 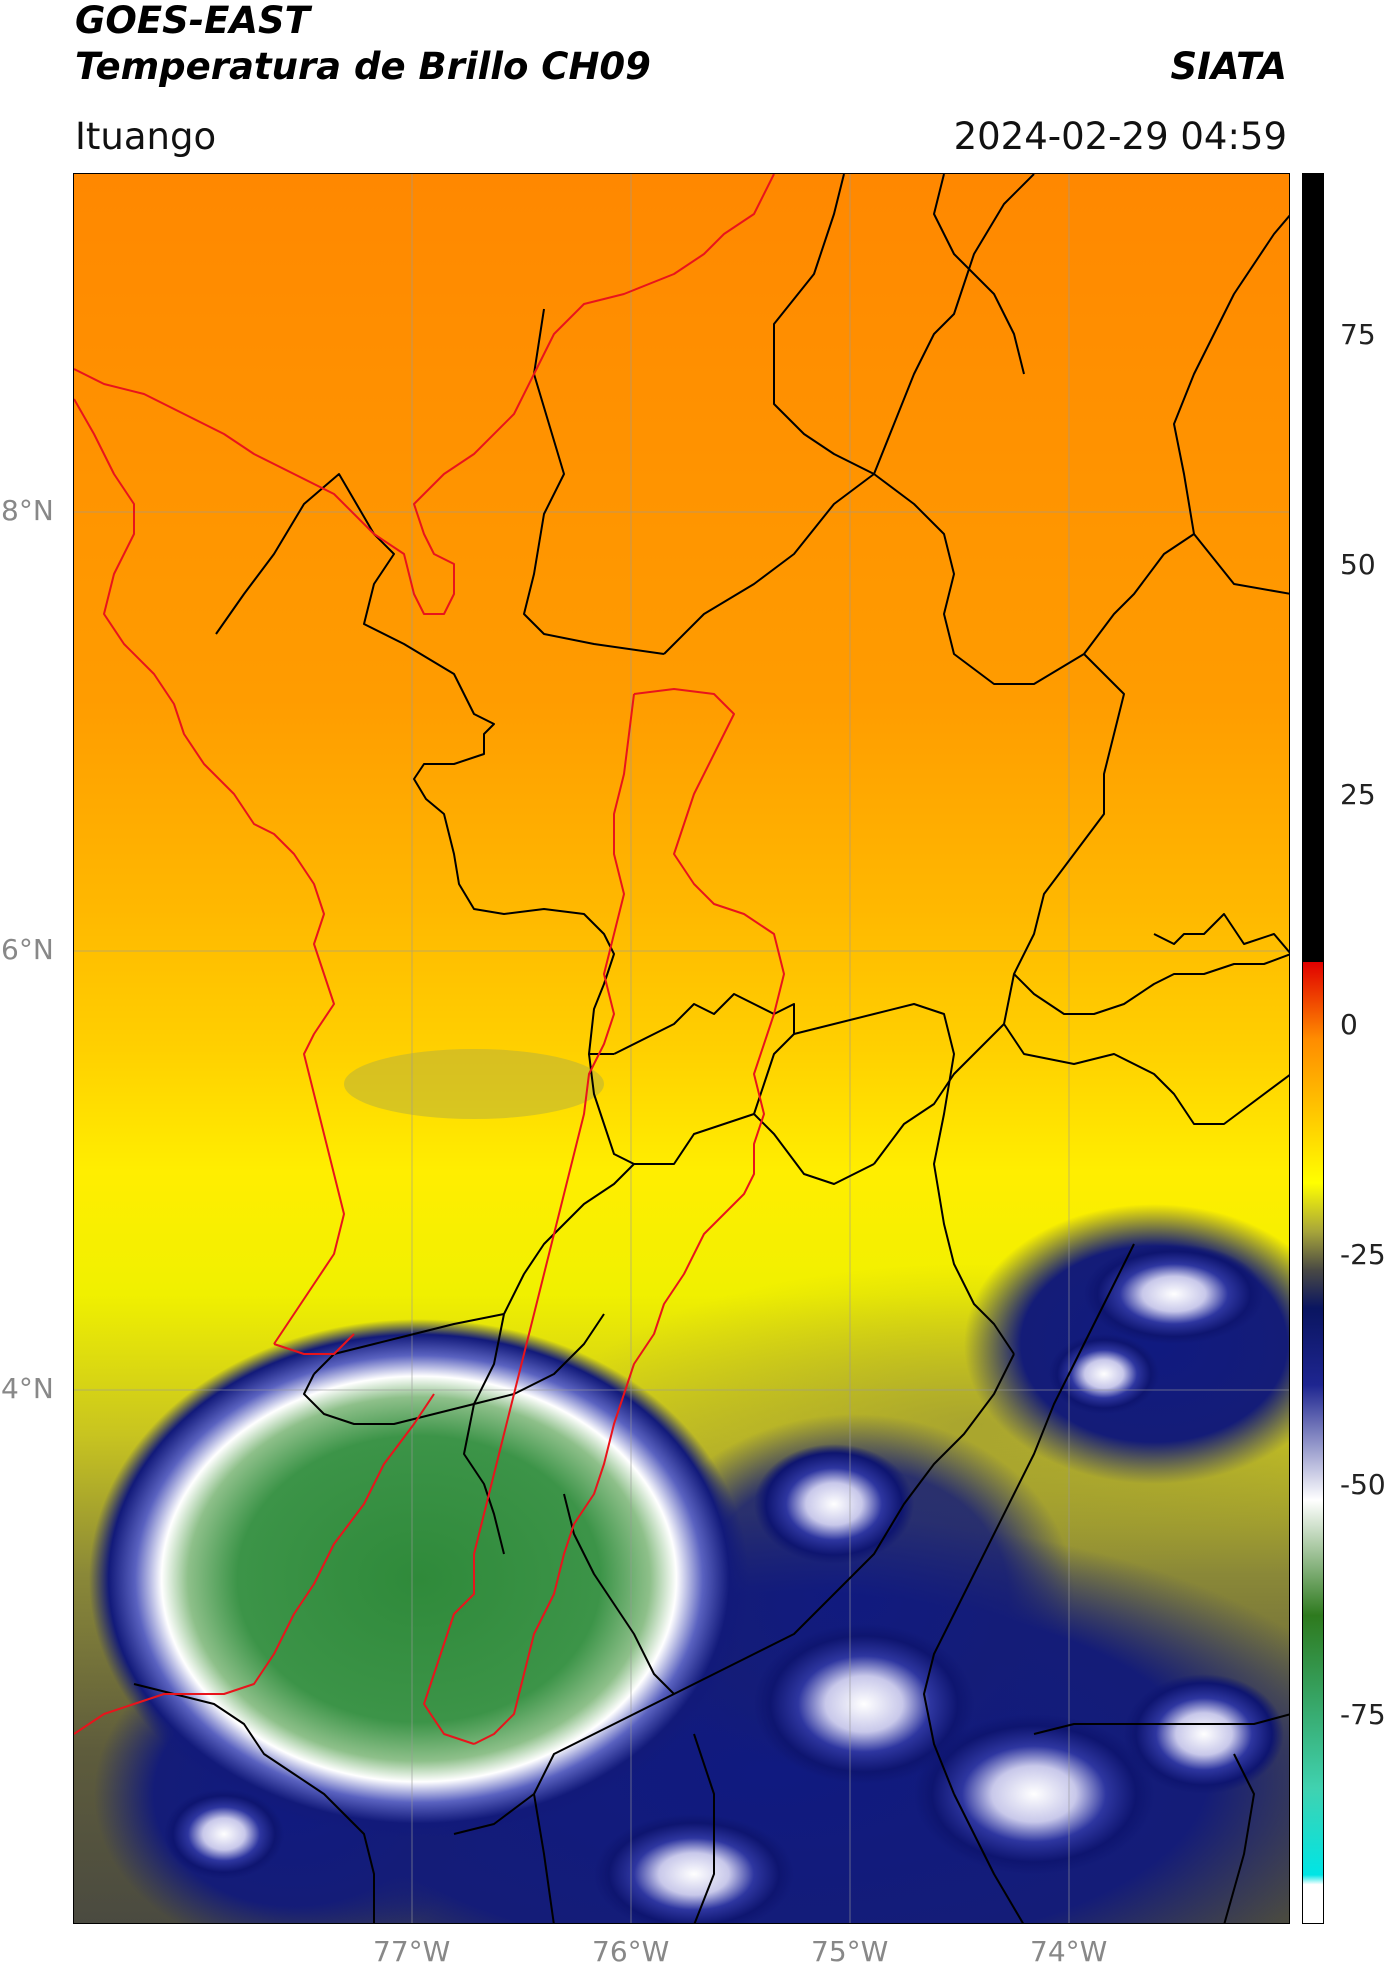 I want to click on convective-cell-main, so click(x=419, y=1579).